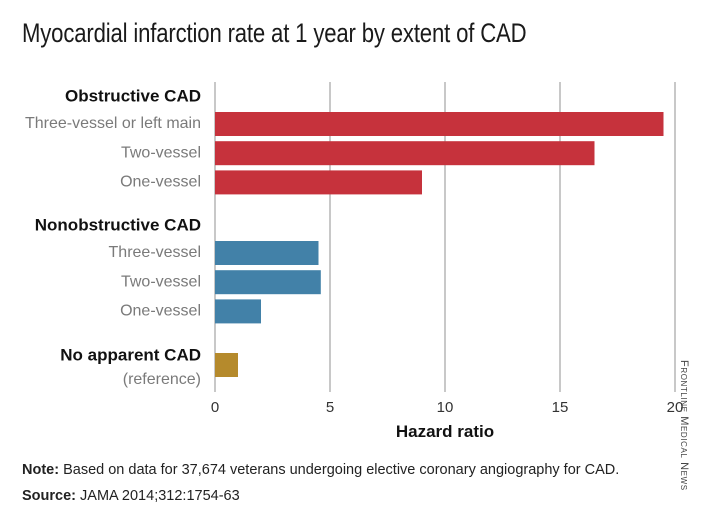 The height and width of the screenshot is (528, 720). I want to click on category-label: (reference), so click(162, 379).